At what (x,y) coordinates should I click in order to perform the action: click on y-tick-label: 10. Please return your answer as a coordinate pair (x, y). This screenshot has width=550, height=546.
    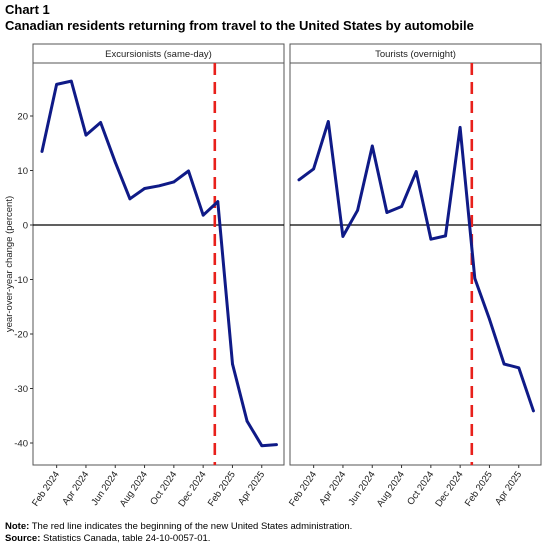
    Looking at the image, I should click on (22, 171).